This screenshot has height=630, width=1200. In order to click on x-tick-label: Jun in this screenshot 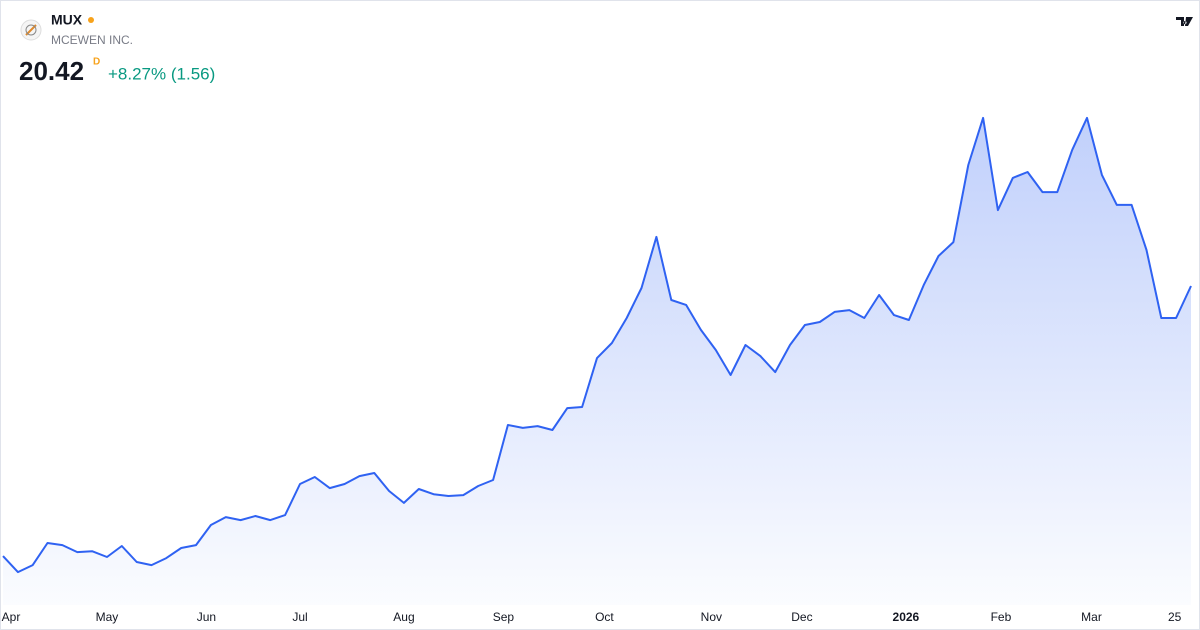, I will do `click(206, 617)`.